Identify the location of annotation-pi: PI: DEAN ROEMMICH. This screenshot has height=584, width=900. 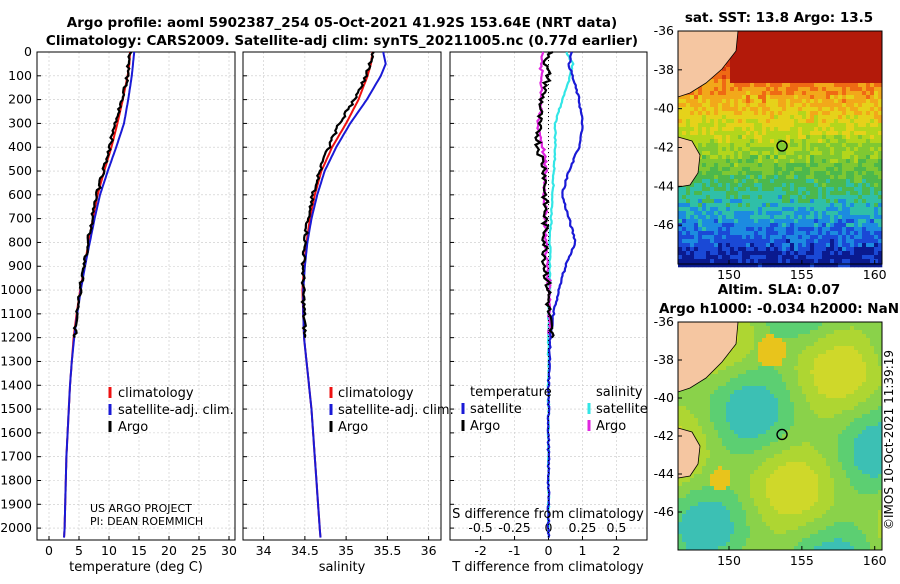
(146, 521).